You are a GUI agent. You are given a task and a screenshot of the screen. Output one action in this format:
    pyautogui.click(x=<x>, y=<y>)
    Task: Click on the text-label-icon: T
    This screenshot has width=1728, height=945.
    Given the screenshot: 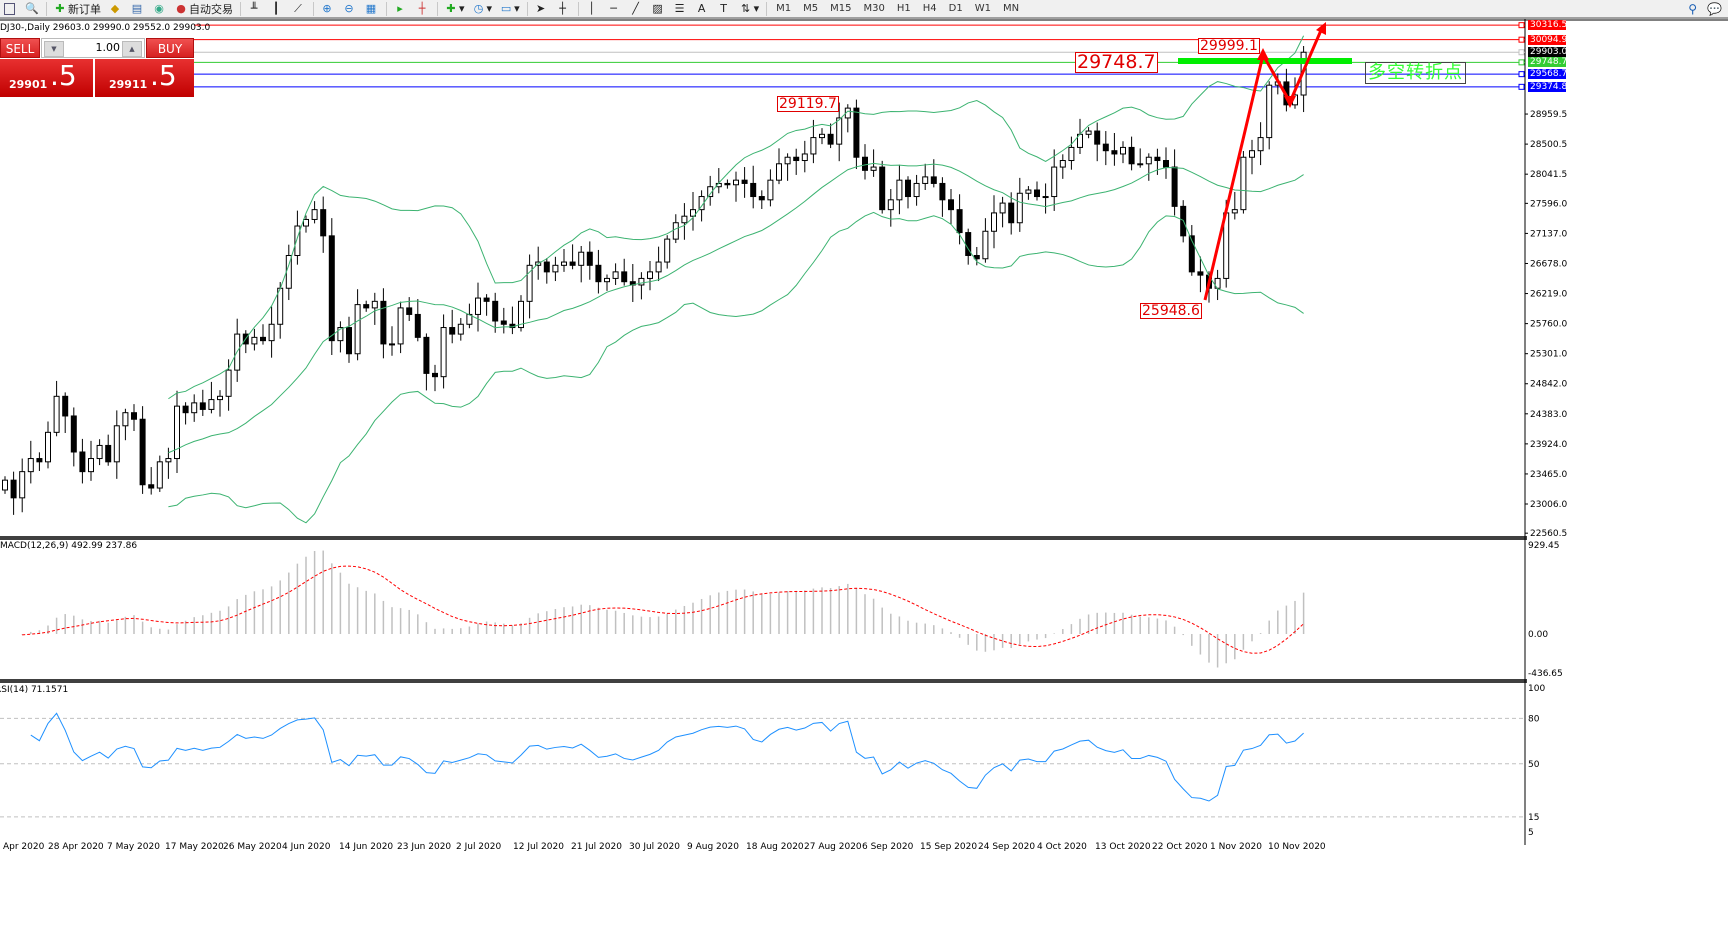 What is the action you would take?
    pyautogui.click(x=723, y=8)
    